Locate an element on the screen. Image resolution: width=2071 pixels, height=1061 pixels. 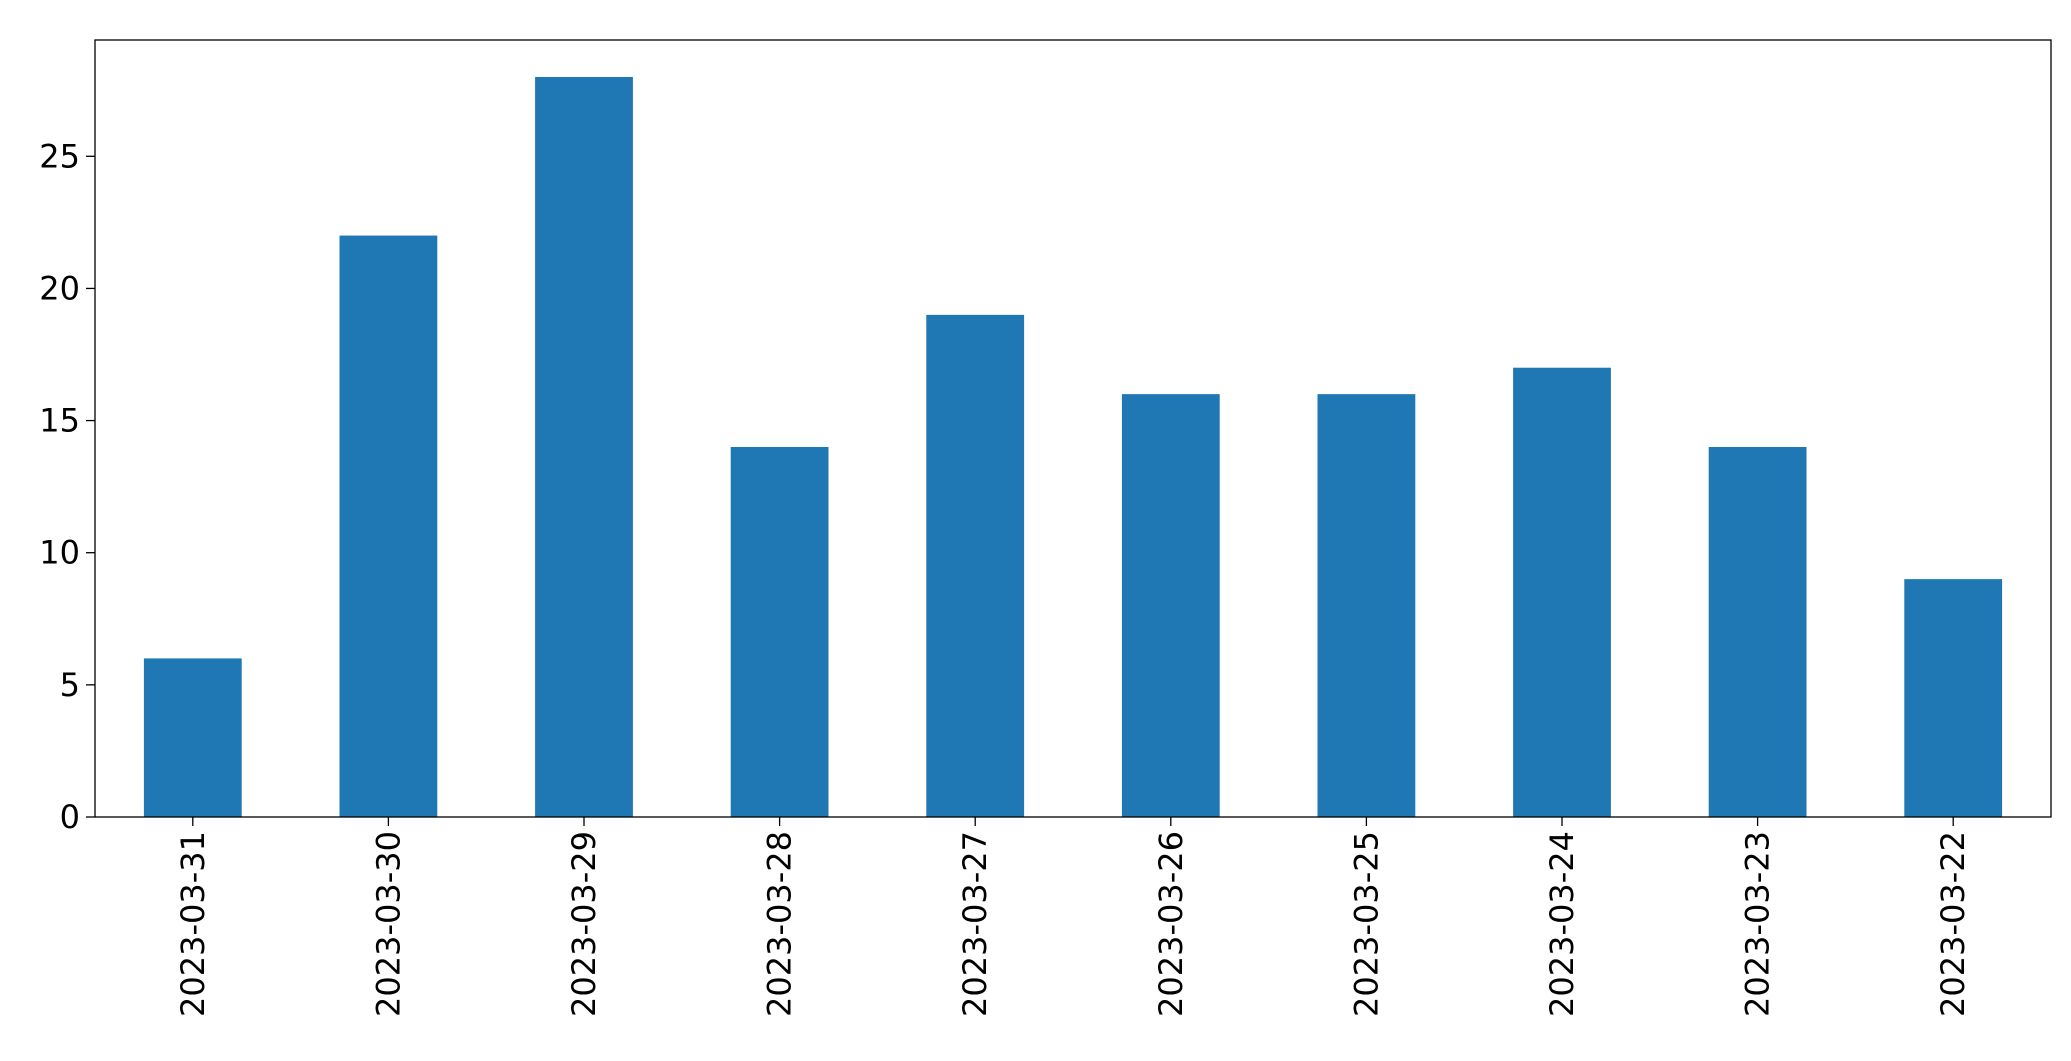
y-tick-label: 15 is located at coordinates (59, 421).